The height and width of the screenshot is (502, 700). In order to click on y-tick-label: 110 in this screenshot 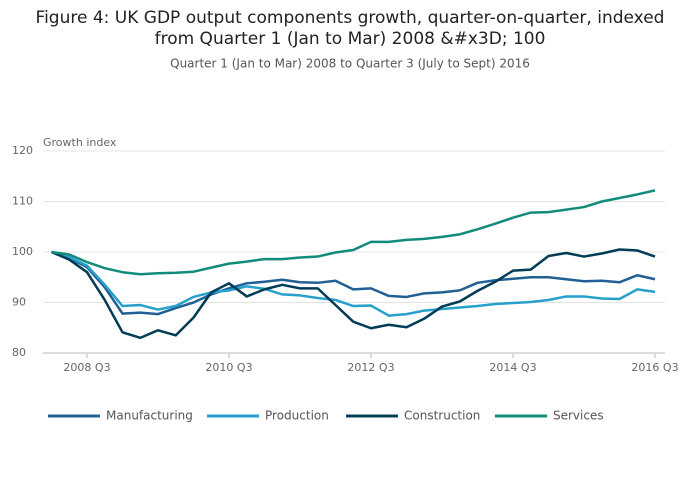, I will do `click(22, 201)`.